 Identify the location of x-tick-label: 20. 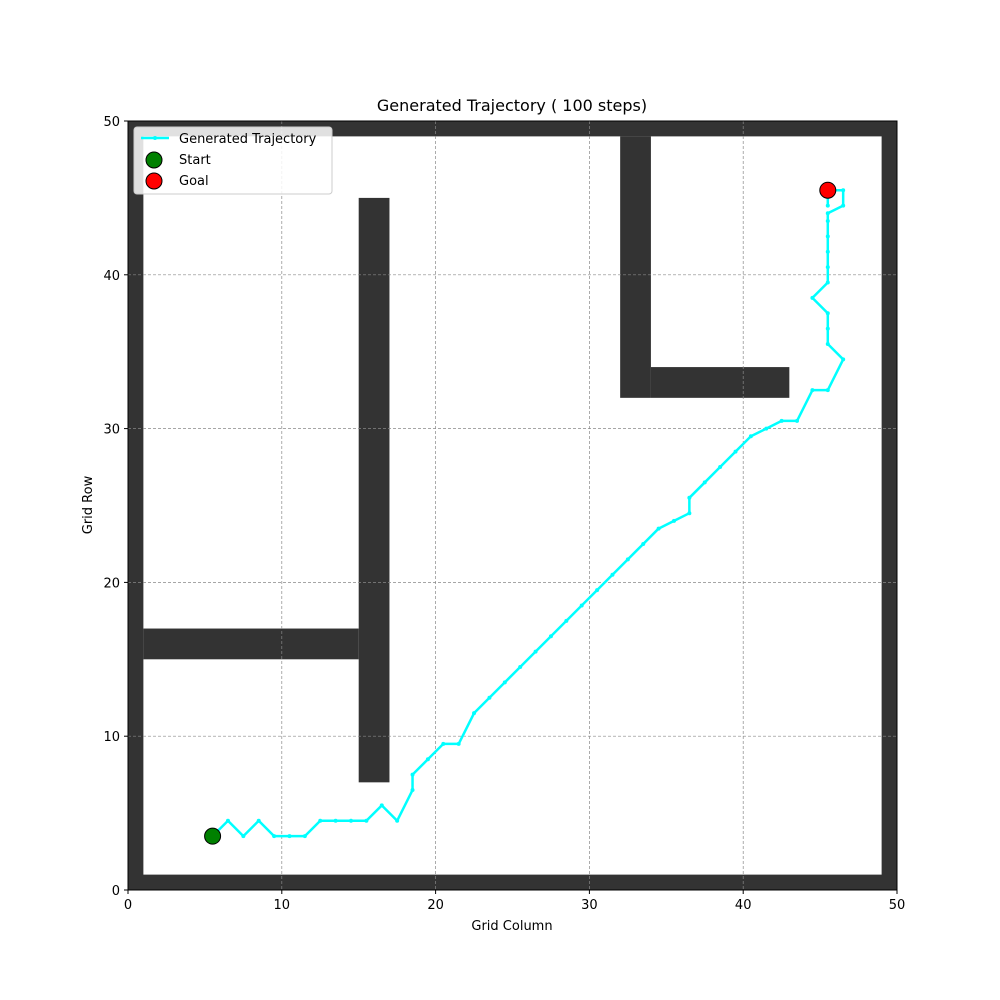
(435, 905).